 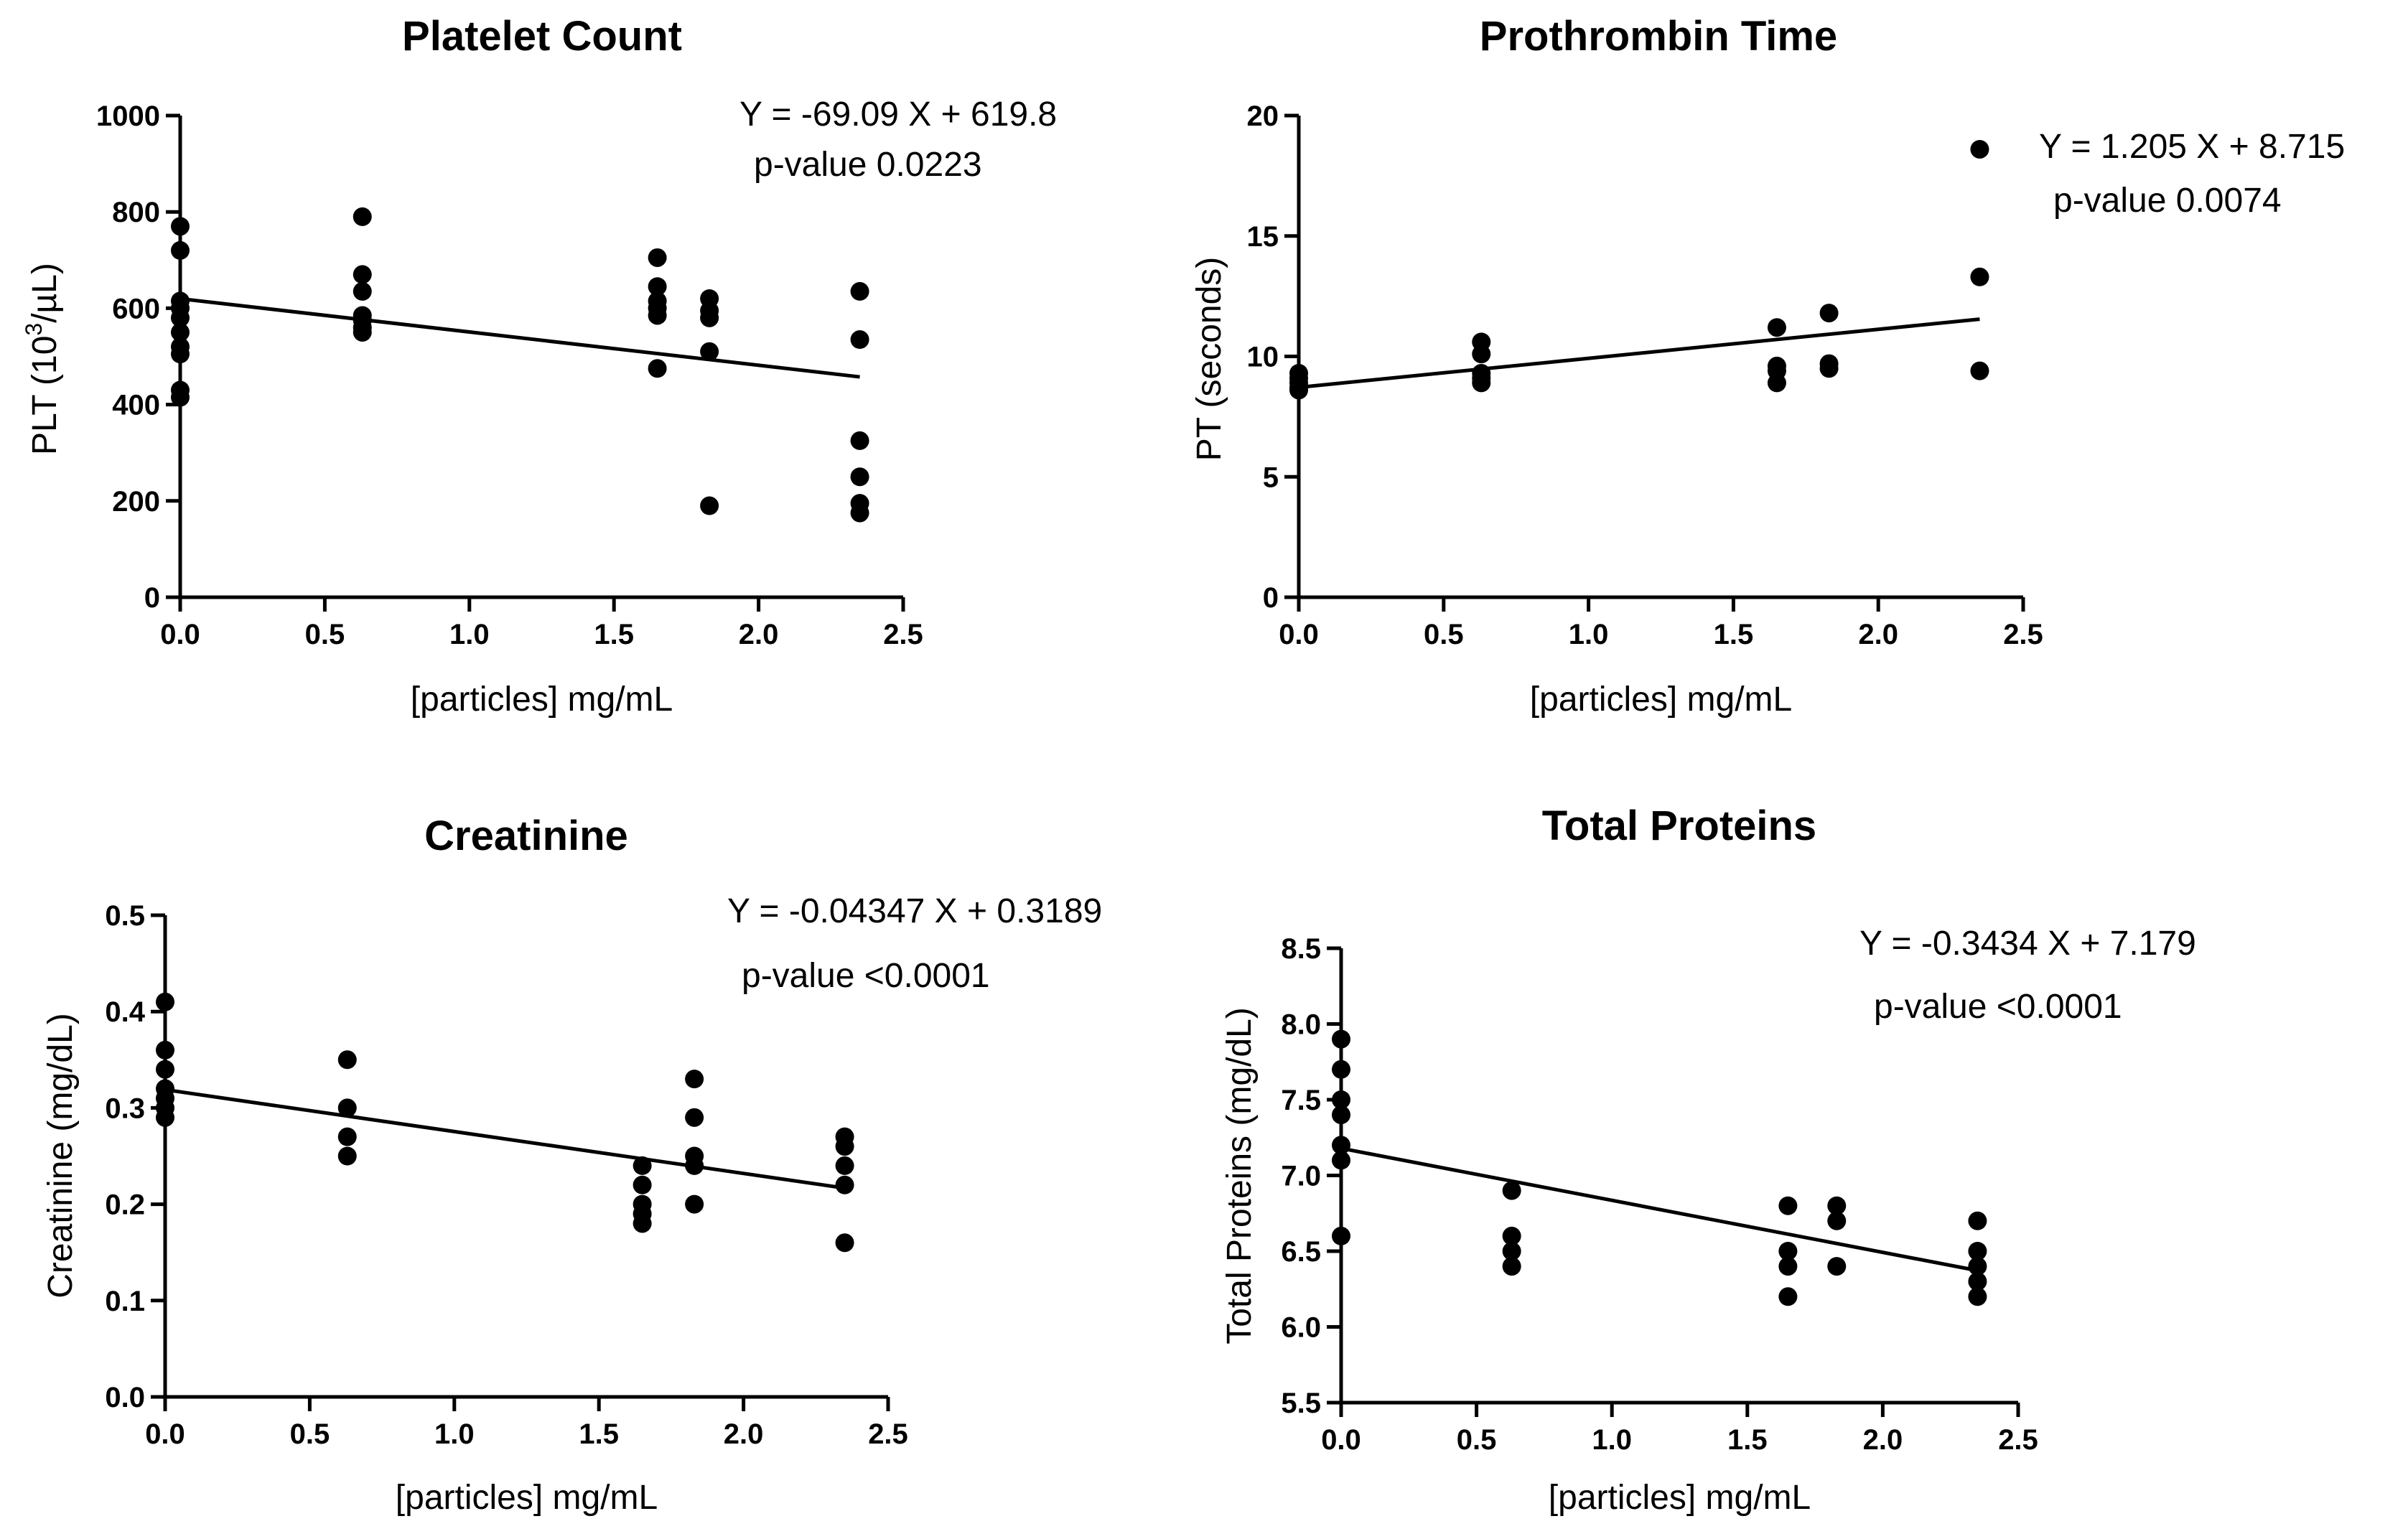 I want to click on y-tick-label: 6.5, so click(x=1301, y=1252).